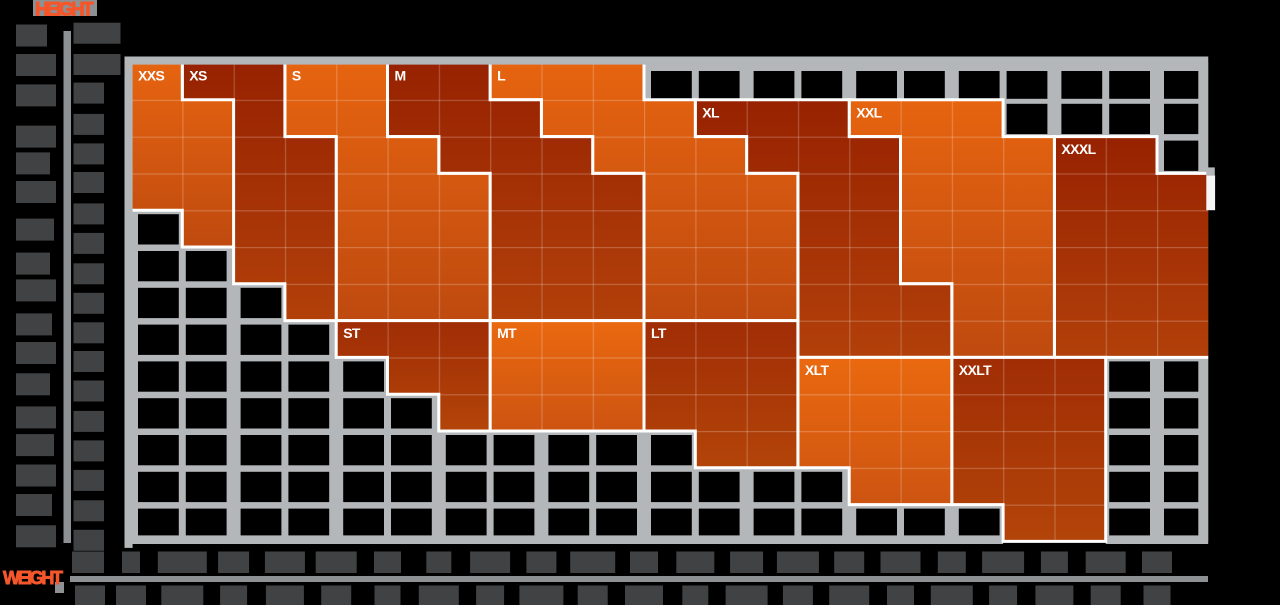 This screenshot has height=605, width=1280. What do you see at coordinates (400, 76) in the screenshot?
I see `svg-text: M` at bounding box center [400, 76].